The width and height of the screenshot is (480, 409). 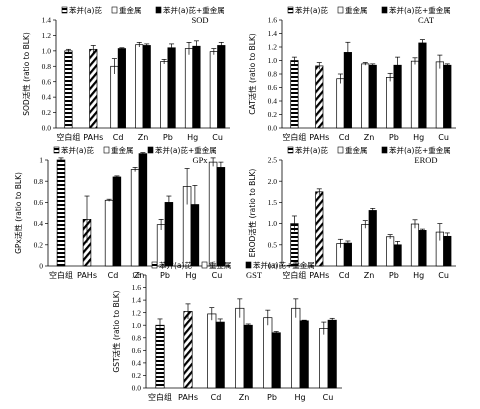 What do you see at coordinates (273, 181) in the screenshot?
I see `y-tick-label: 2.0` at bounding box center [273, 181].